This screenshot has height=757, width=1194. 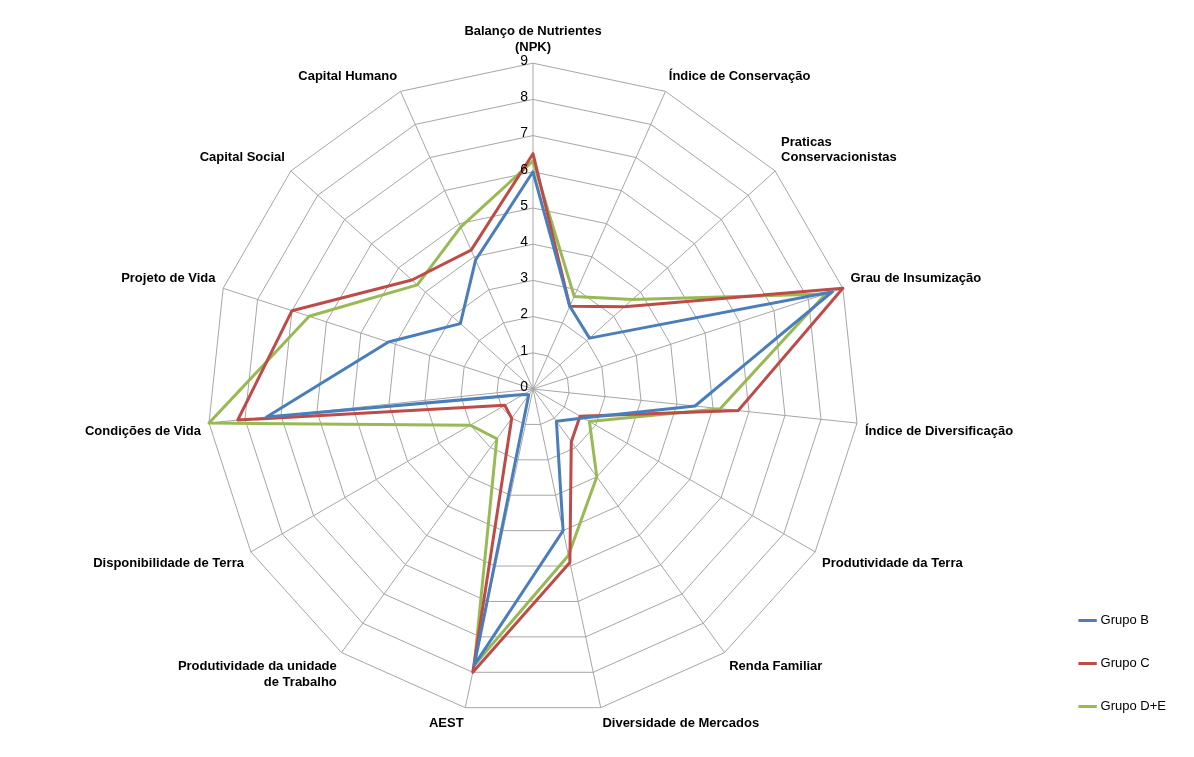 I want to click on y-tick-label: 9, so click(x=524, y=60).